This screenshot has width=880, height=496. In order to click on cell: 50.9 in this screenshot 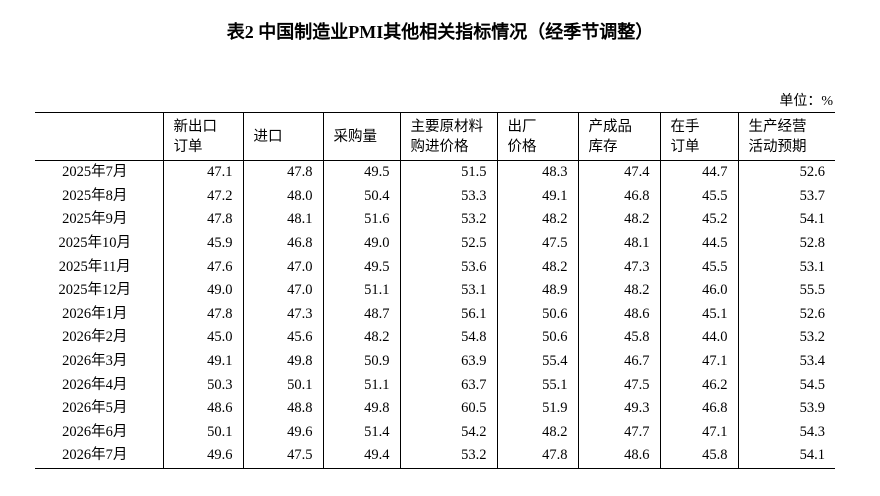, I will do `click(361, 361)`.